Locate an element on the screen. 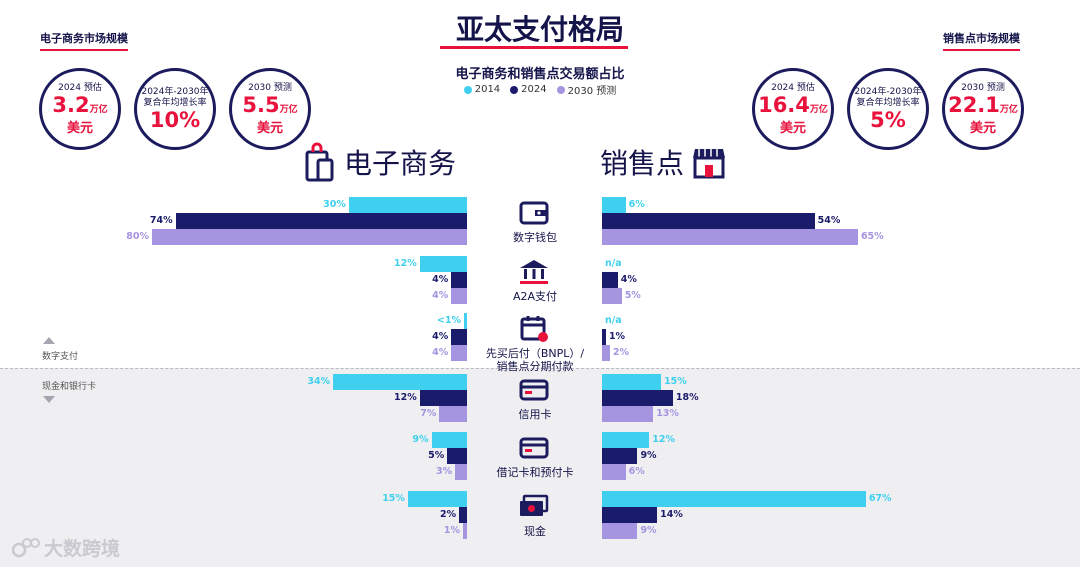 This screenshot has width=1080, height=567. ecommerce-value-label: 15% is located at coordinates (393, 498).